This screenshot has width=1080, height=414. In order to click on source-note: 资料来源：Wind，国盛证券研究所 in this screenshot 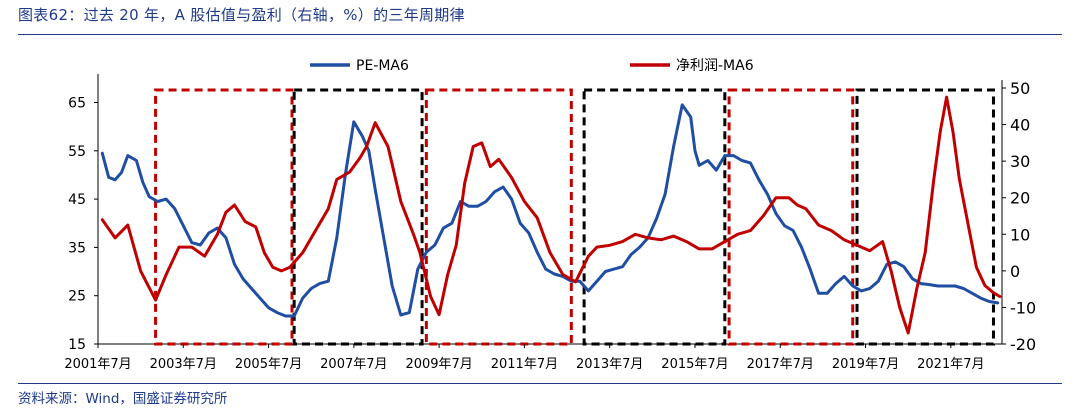, I will do `click(123, 399)`.